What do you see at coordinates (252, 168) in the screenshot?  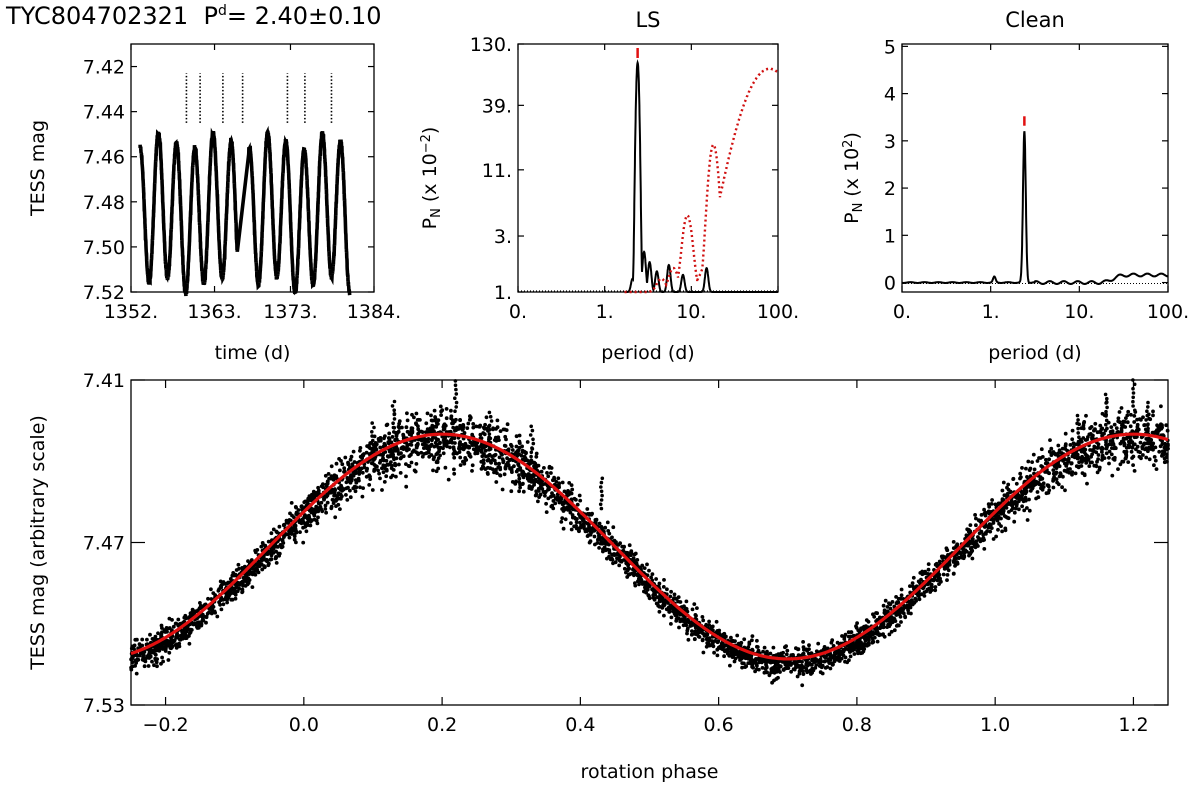 I see `lightcurve-frame` at bounding box center [252, 168].